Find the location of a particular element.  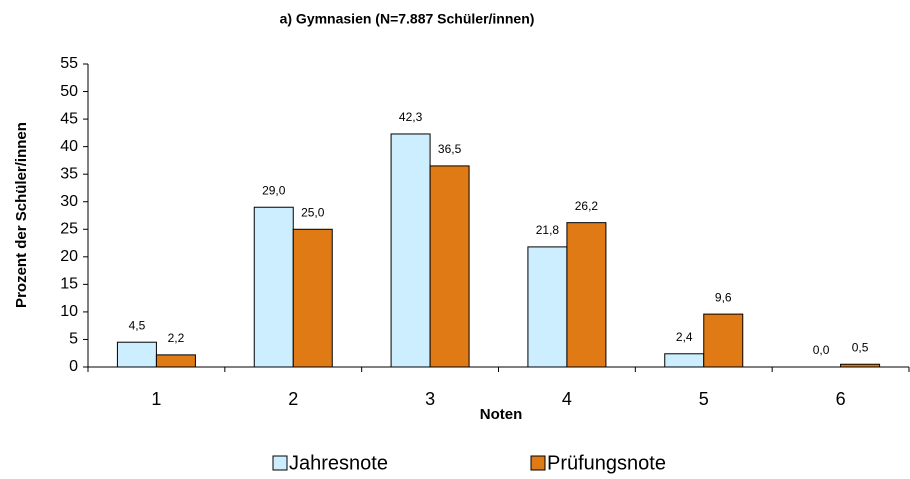

y-tick-label: 25 is located at coordinates (69, 228).